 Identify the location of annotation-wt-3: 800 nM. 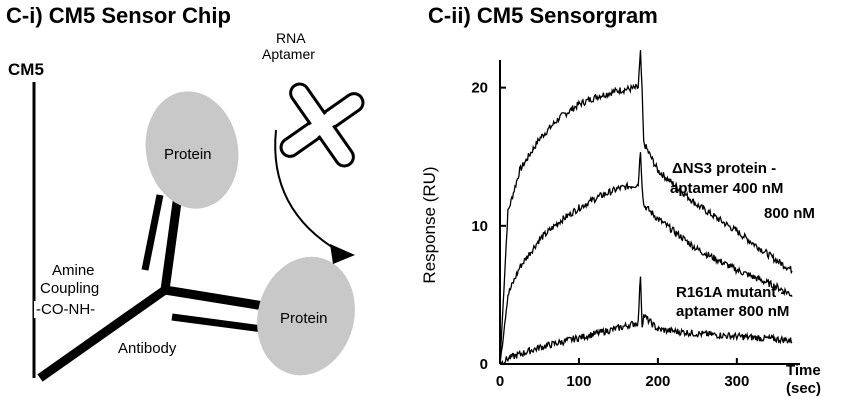
(789, 213).